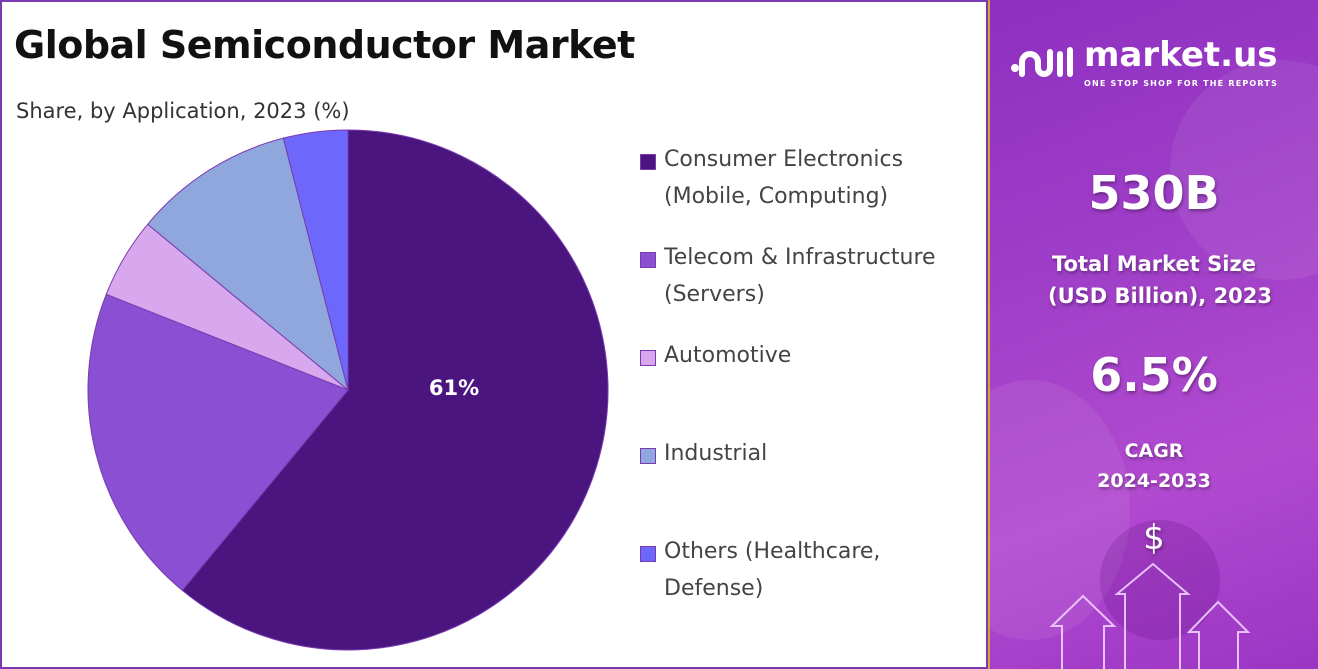  I want to click on legend-item: Industrial, so click(703, 456).